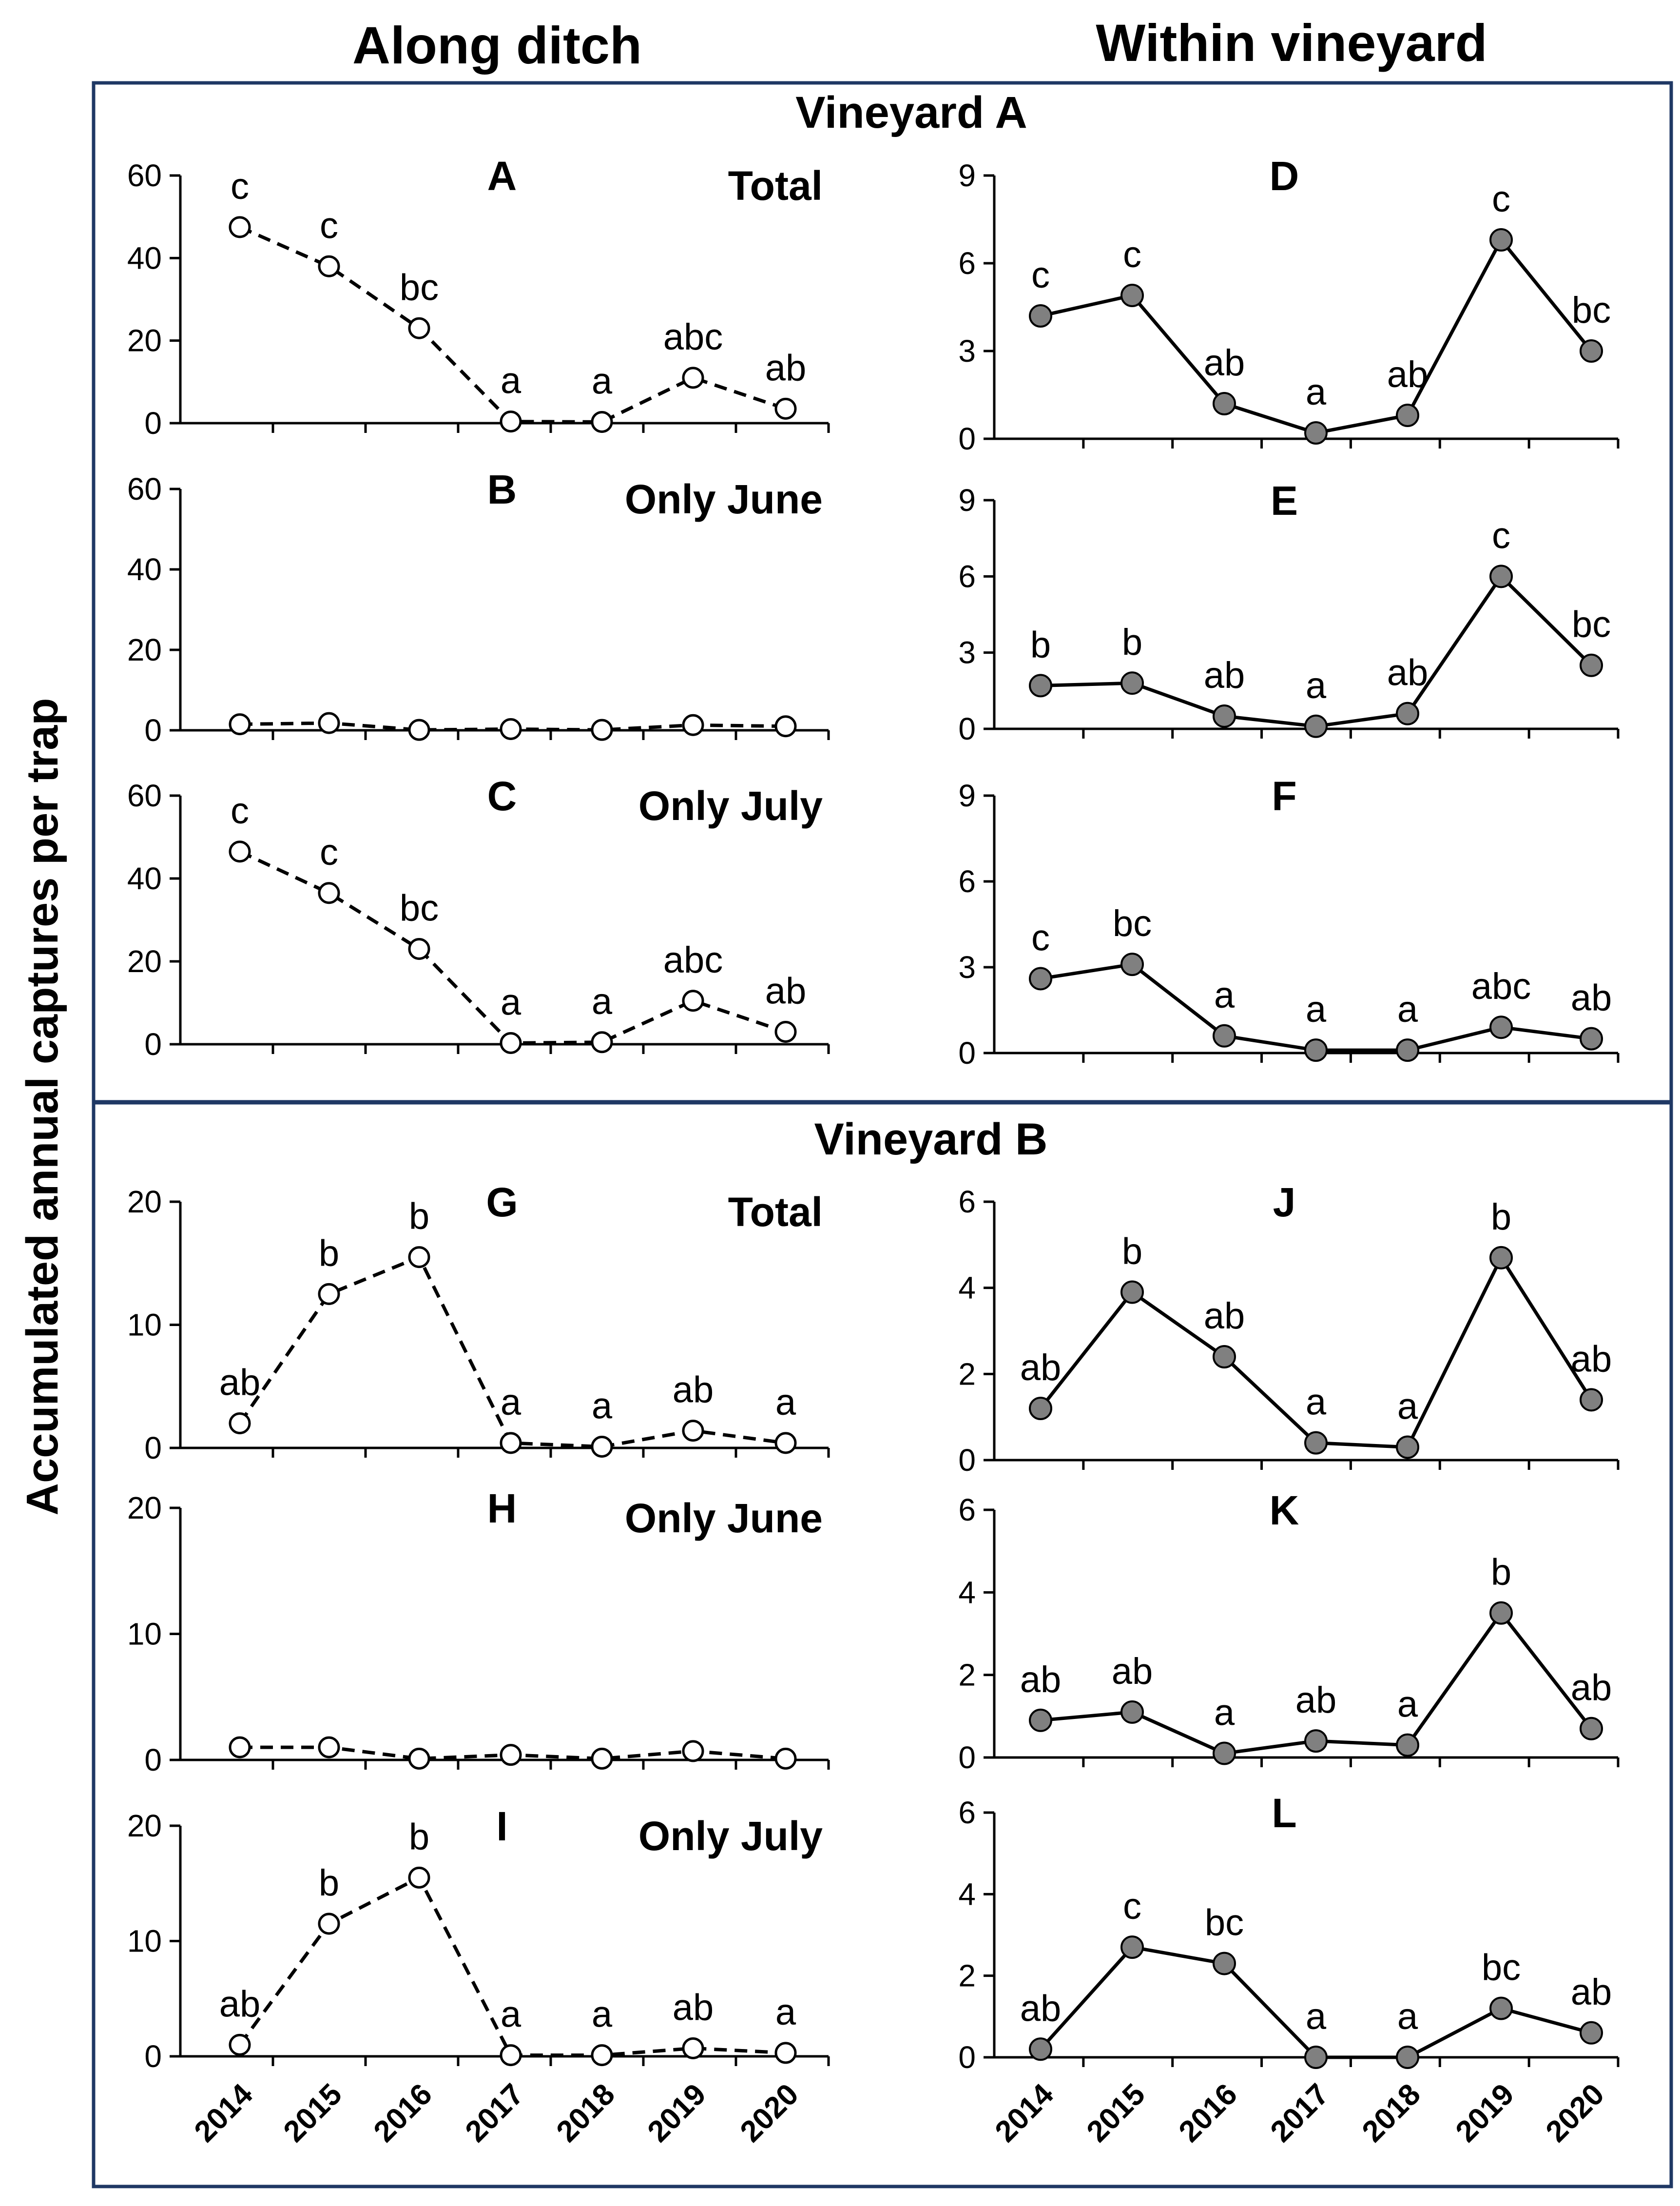 Image resolution: width=1680 pixels, height=2206 pixels. I want to click on significance-letter: abc, so click(1501, 987).